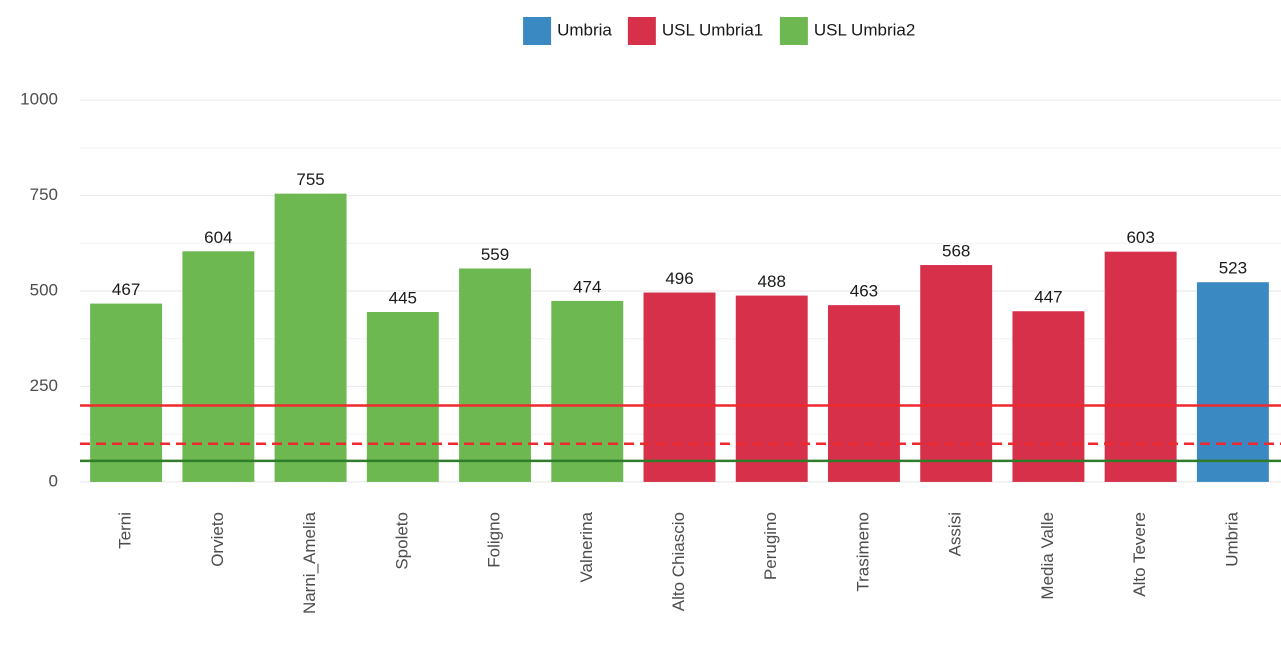 The image size is (1281, 645). I want to click on data-label: 603, so click(1140, 237).